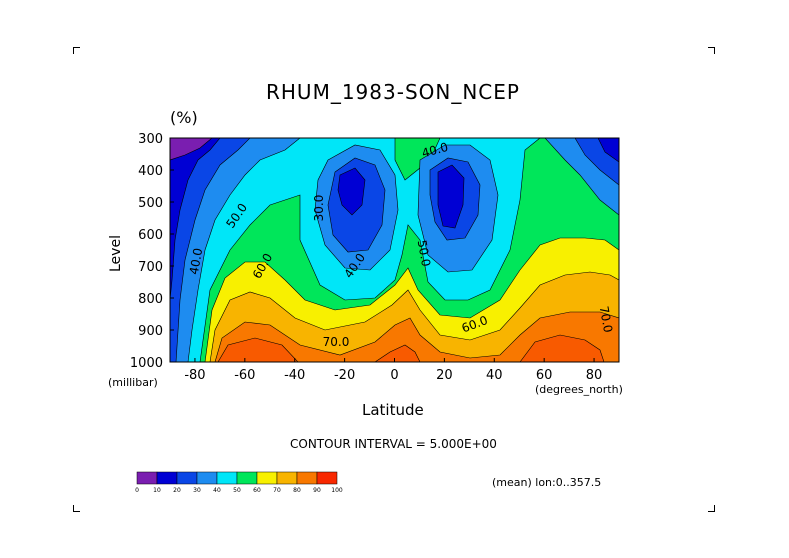 The height and width of the screenshot is (558, 789). I want to click on y-axis-ticks: 300 400 500 600 700 800 900 1000, so click(152, 251).